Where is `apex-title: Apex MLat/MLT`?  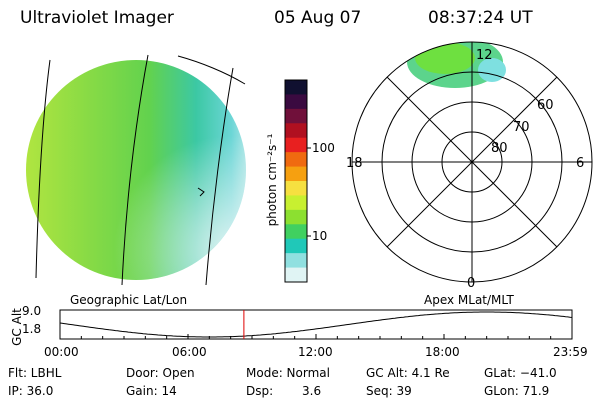
apex-title: Apex MLat/MLT is located at coordinates (469, 300).